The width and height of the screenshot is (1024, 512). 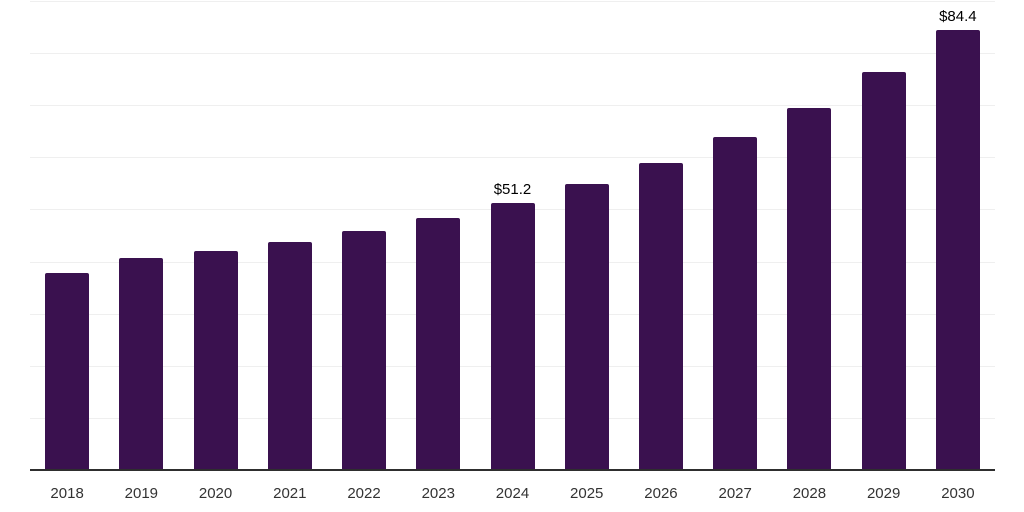 I want to click on x-tick-label-2023: 2023, so click(x=438, y=493).